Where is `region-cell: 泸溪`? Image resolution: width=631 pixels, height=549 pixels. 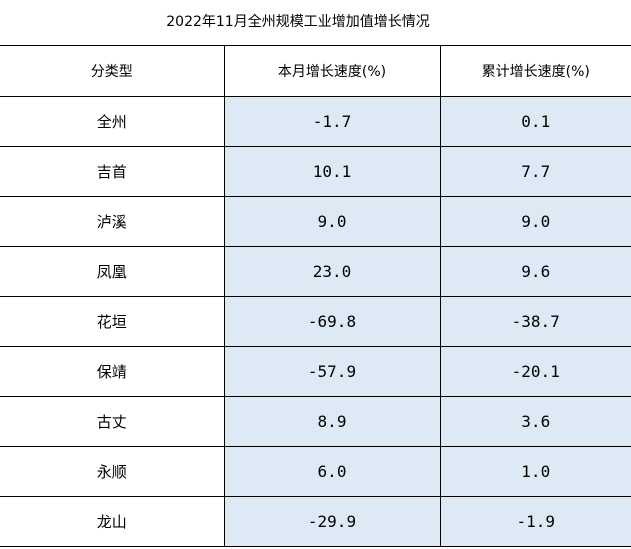
region-cell: 泸溪 is located at coordinates (112, 221).